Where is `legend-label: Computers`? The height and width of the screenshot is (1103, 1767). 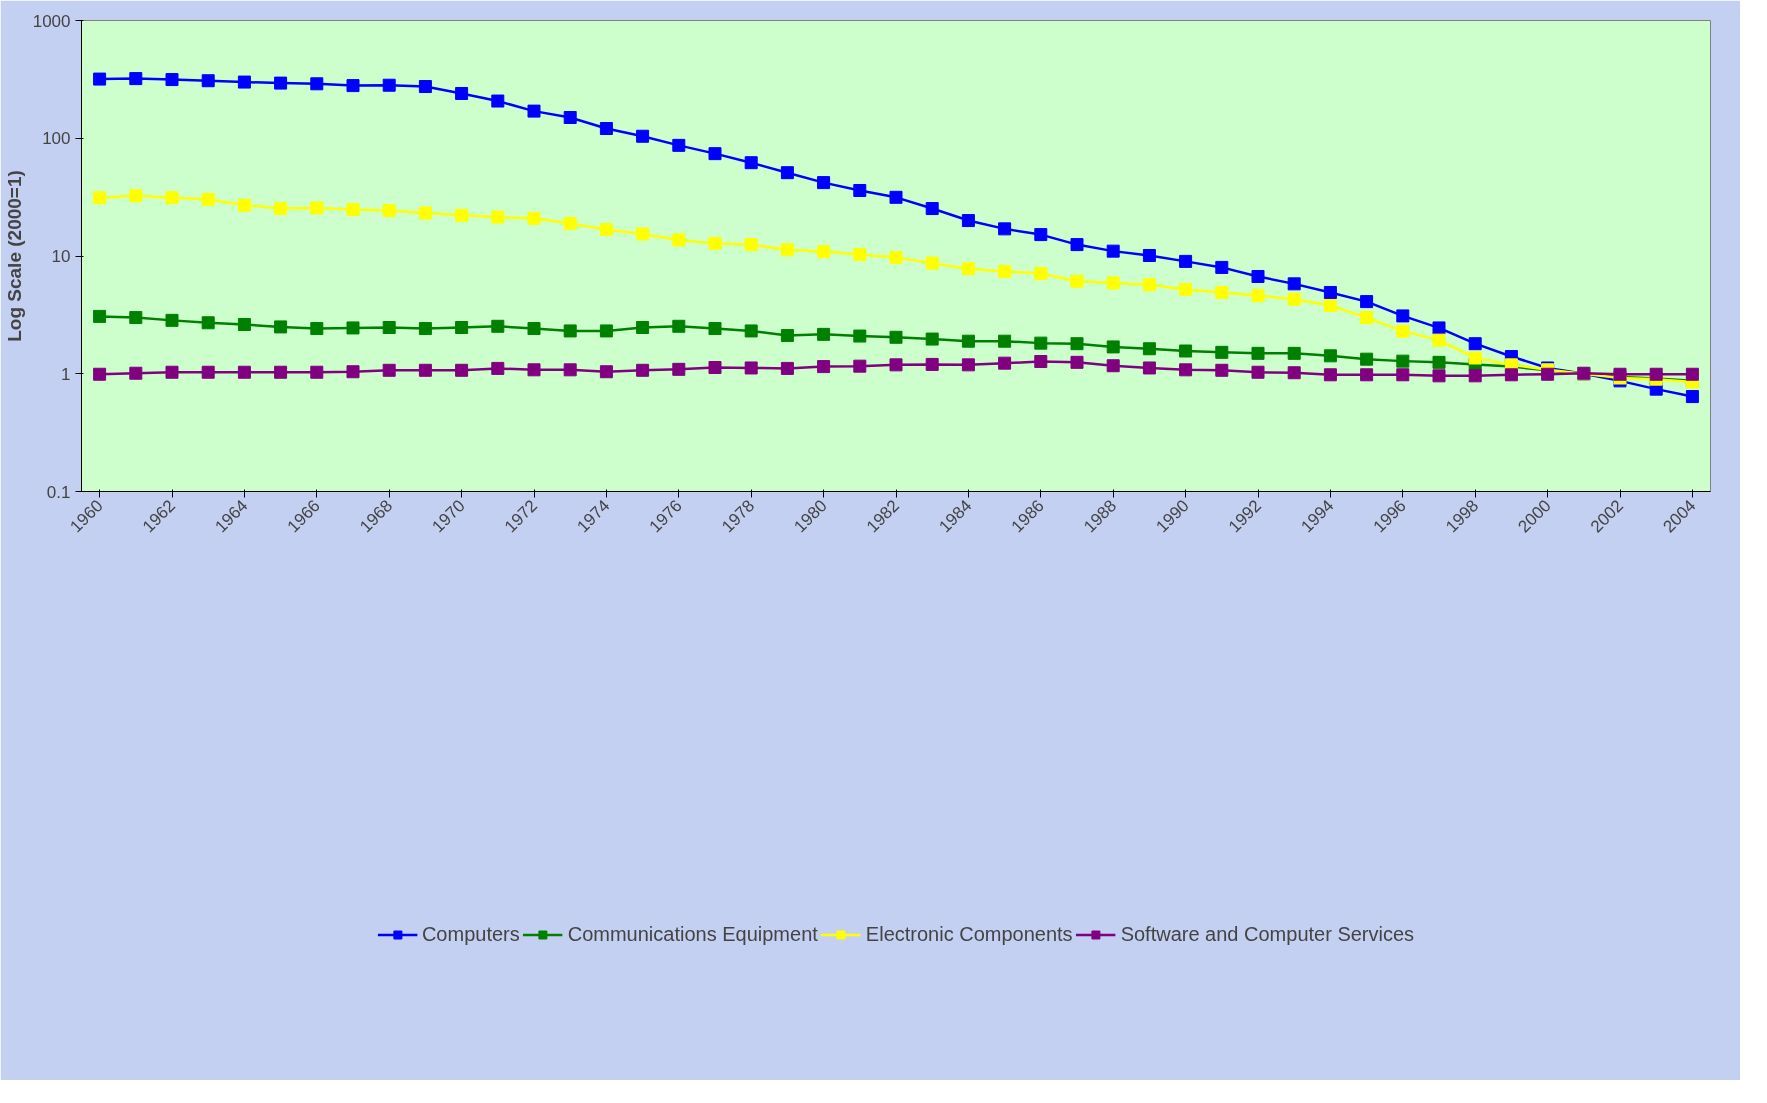
legend-label: Computers is located at coordinates (470, 934).